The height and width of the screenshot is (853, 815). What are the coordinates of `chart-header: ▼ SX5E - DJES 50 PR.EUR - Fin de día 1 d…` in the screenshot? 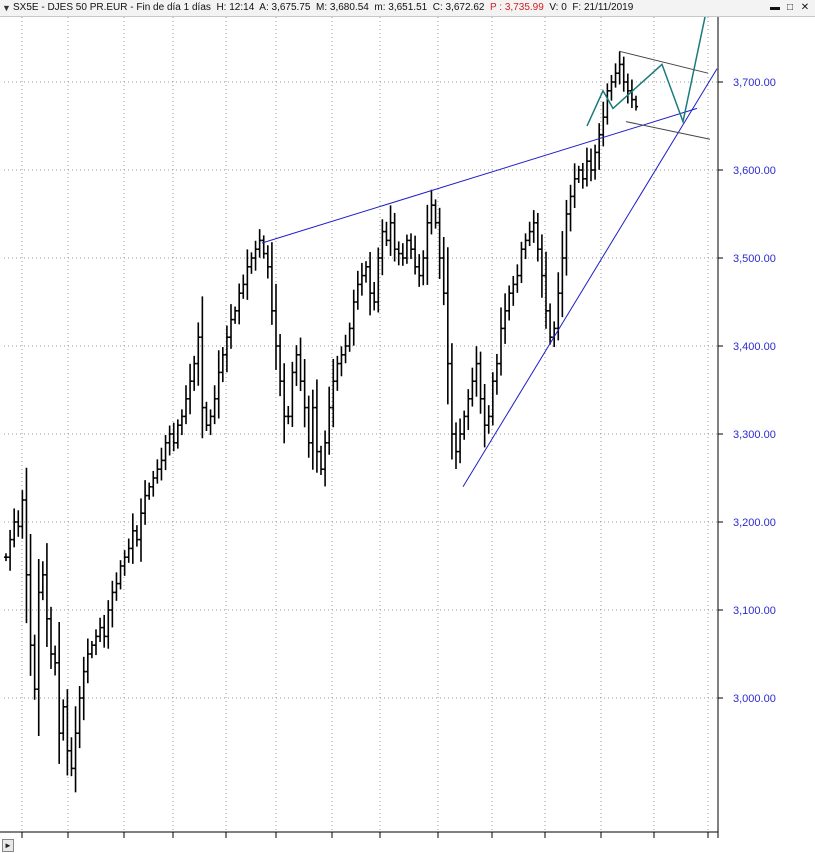 It's located at (407, 8).